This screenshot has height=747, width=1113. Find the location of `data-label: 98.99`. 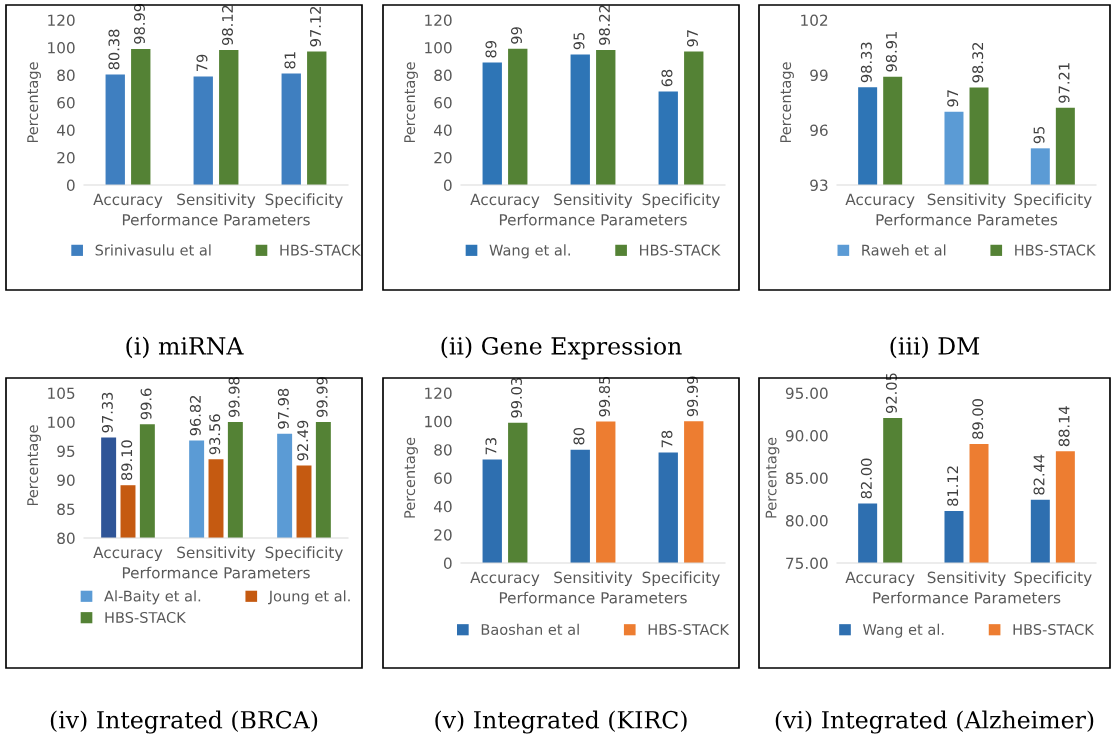

data-label: 98.99 is located at coordinates (139, 24).